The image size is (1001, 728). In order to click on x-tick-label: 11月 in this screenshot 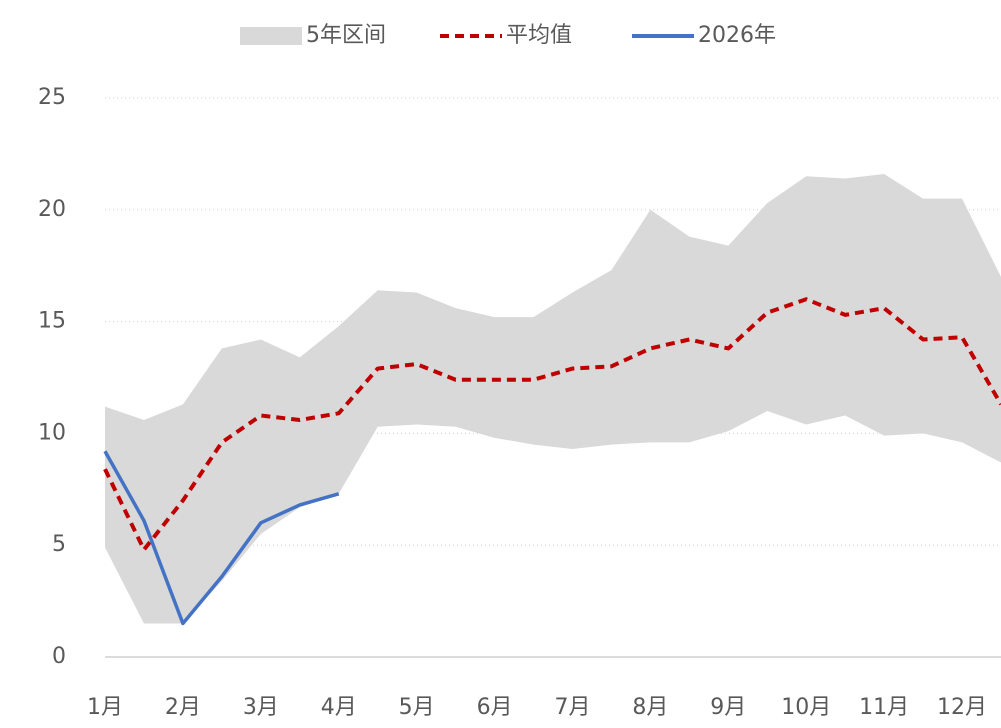, I will do `click(884, 707)`.